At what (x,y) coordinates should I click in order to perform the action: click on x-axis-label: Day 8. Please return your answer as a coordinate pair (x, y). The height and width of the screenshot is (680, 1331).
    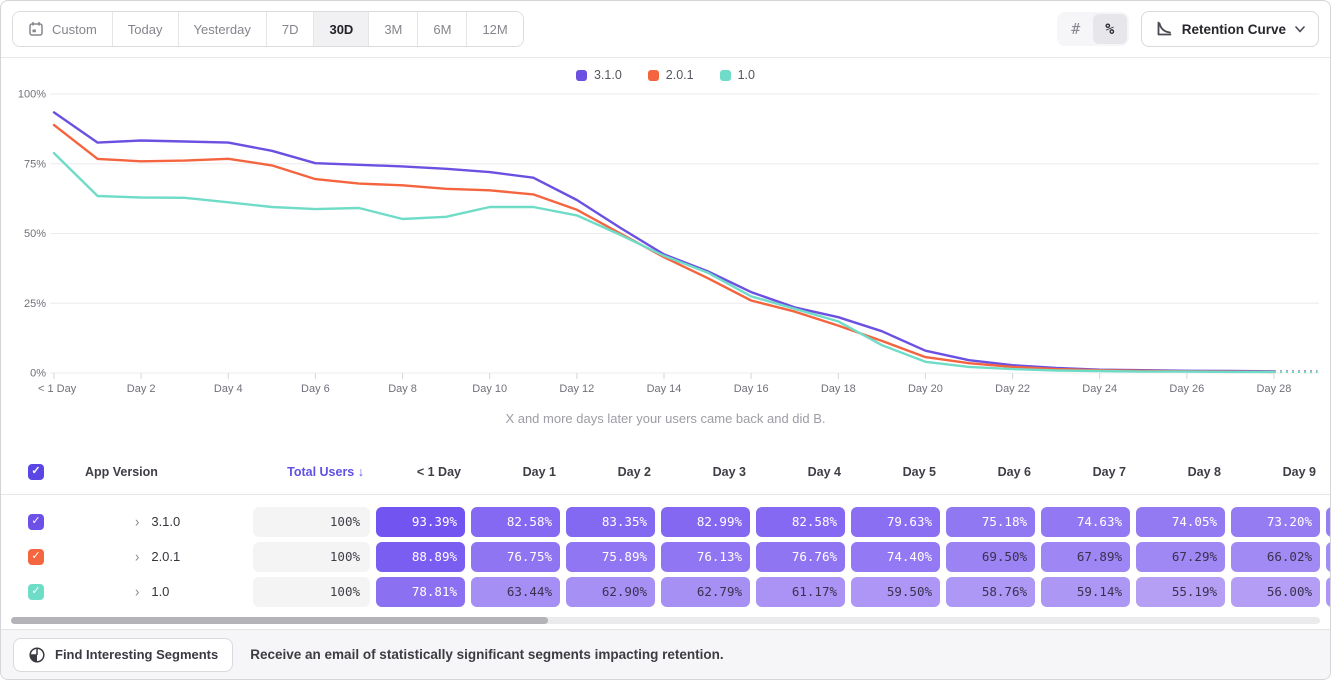
    Looking at the image, I should click on (402, 389).